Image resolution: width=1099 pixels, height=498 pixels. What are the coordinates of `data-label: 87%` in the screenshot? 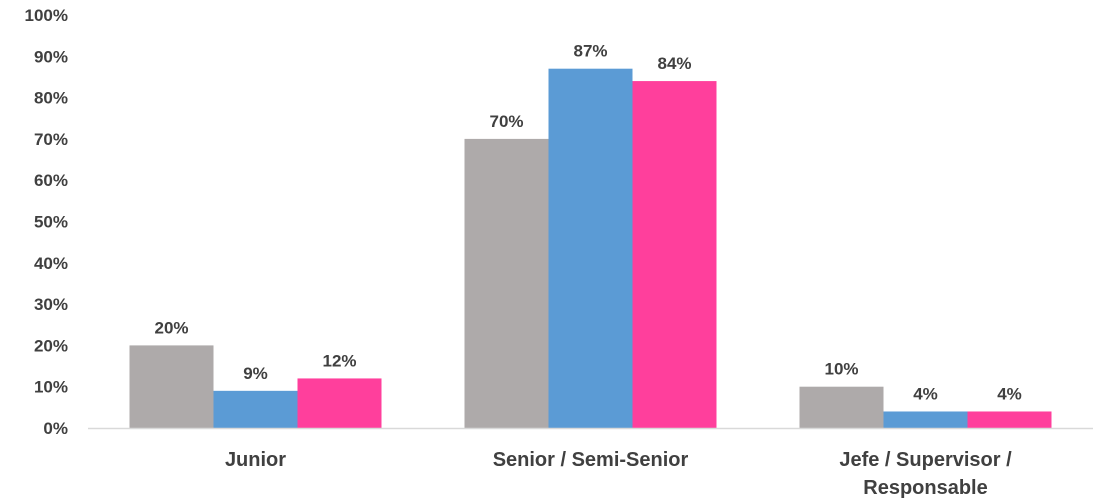 It's located at (590, 51).